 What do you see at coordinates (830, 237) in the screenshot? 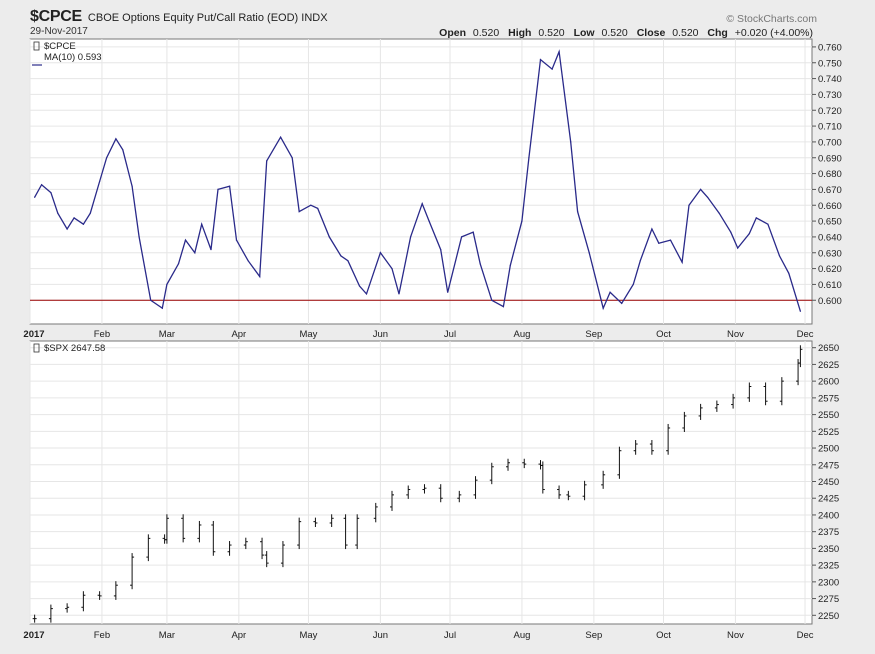
I see `y-tick-label: 0.640` at bounding box center [830, 237].